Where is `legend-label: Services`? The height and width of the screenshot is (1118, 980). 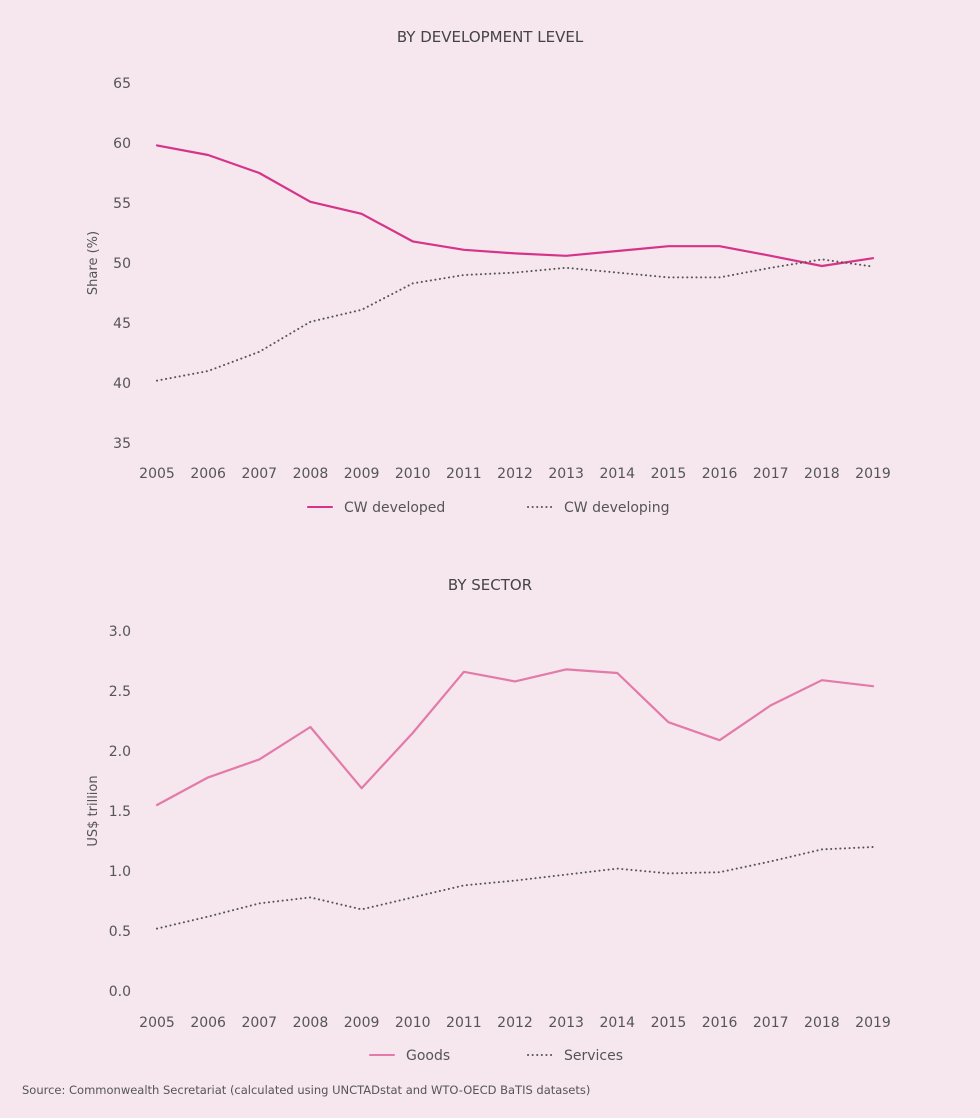
legend-label: Services is located at coordinates (593, 1056).